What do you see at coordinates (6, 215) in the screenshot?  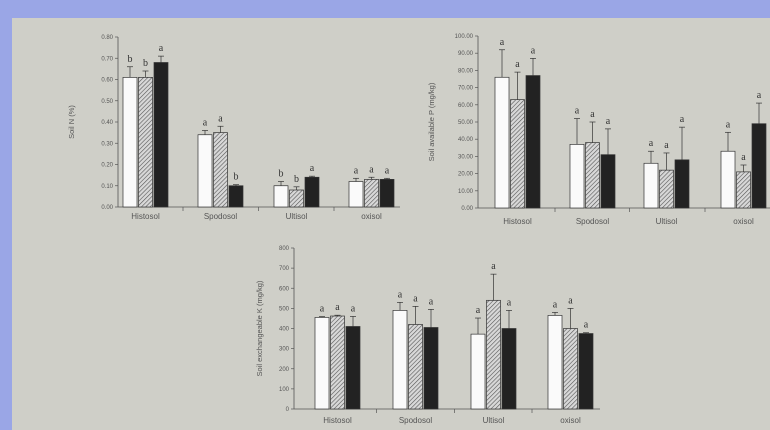 I see `left-frame-bar` at bounding box center [6, 215].